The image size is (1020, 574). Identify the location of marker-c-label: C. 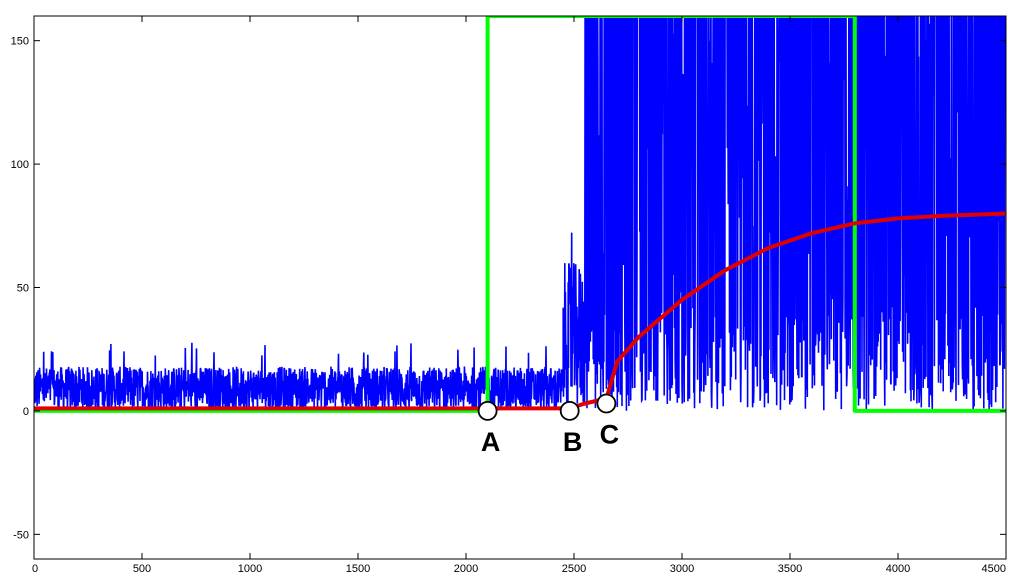
(610, 435).